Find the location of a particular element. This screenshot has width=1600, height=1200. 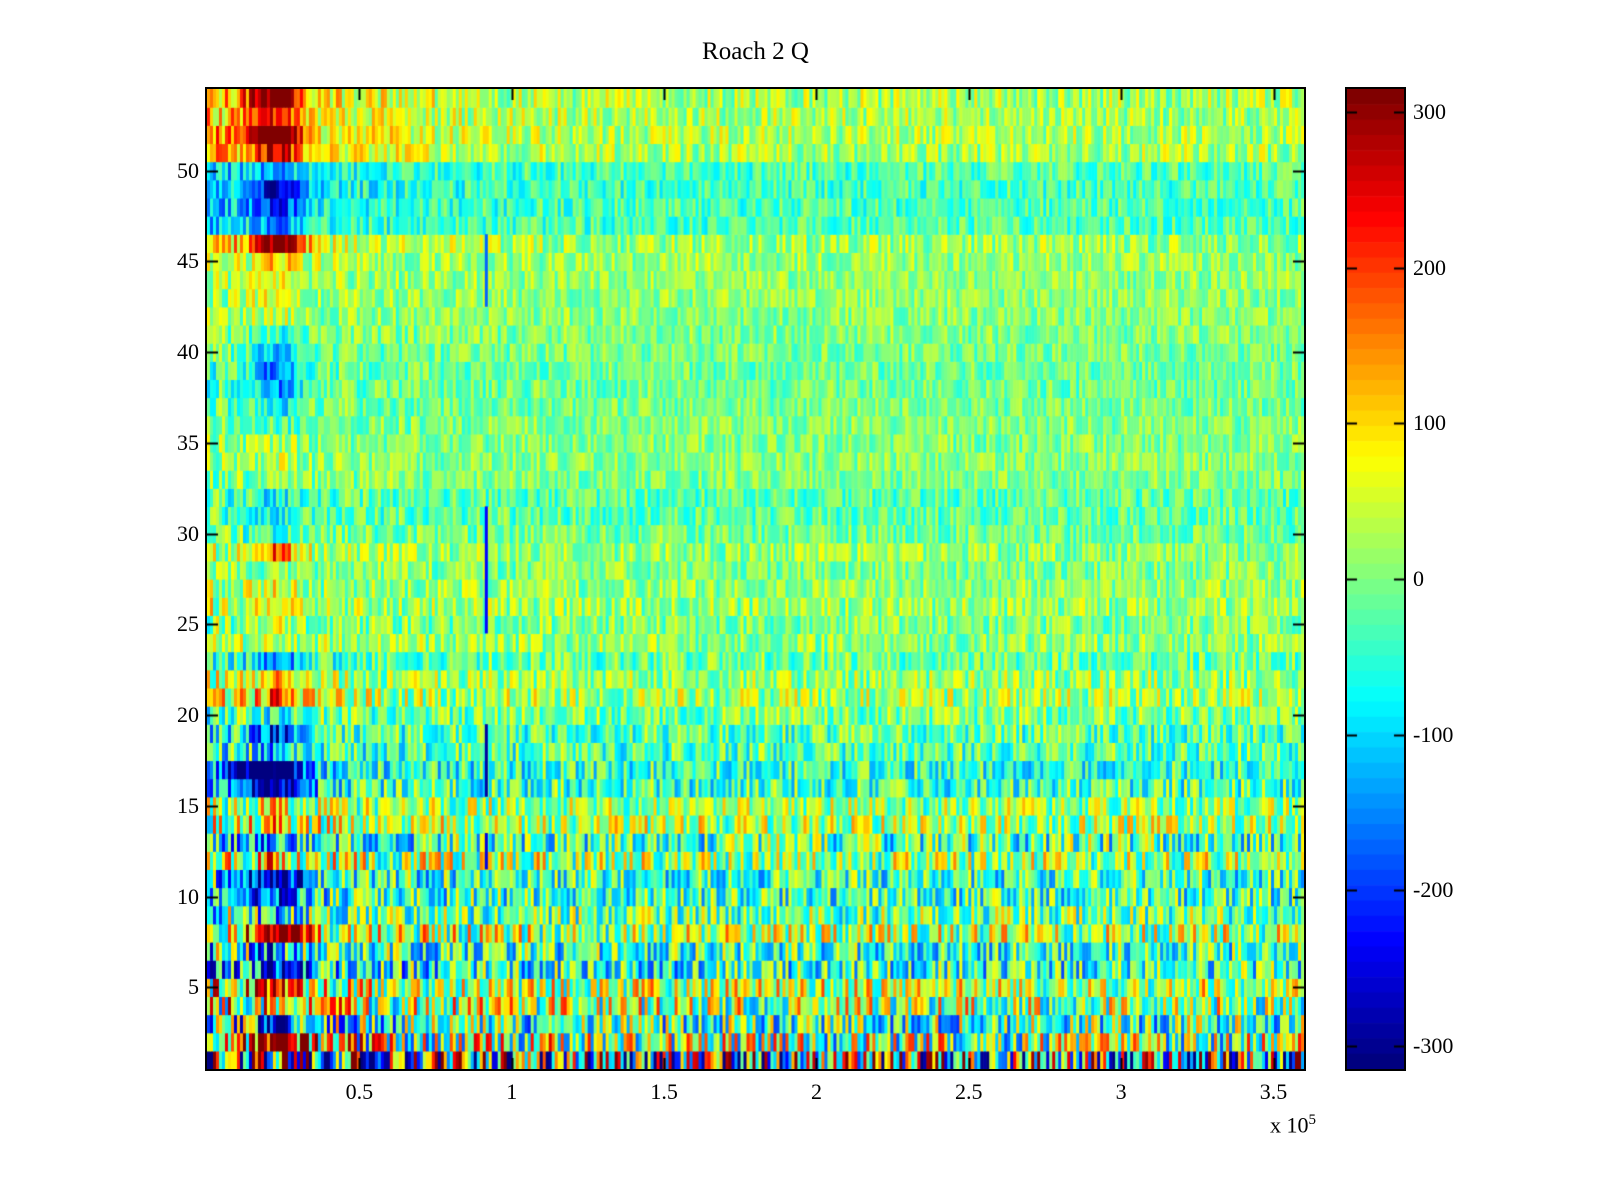

colorbar-tick-label: -300 is located at coordinates (1433, 1045).